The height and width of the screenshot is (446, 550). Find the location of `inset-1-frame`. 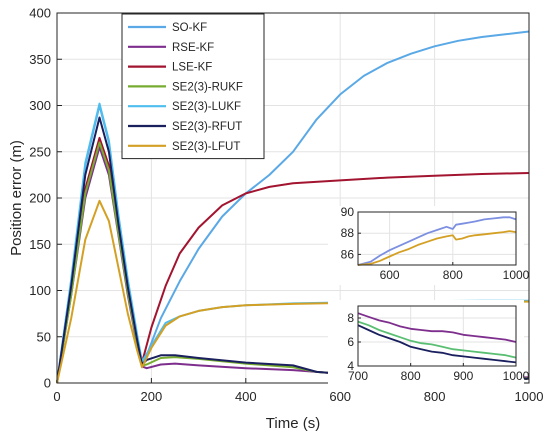

inset-1-frame is located at coordinates (437, 336).